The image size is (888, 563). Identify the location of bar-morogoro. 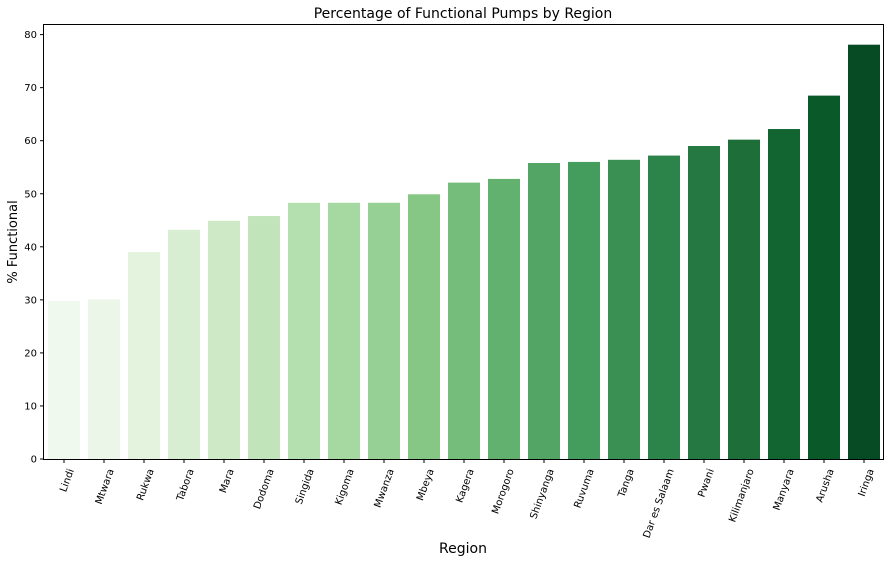
(504, 318).